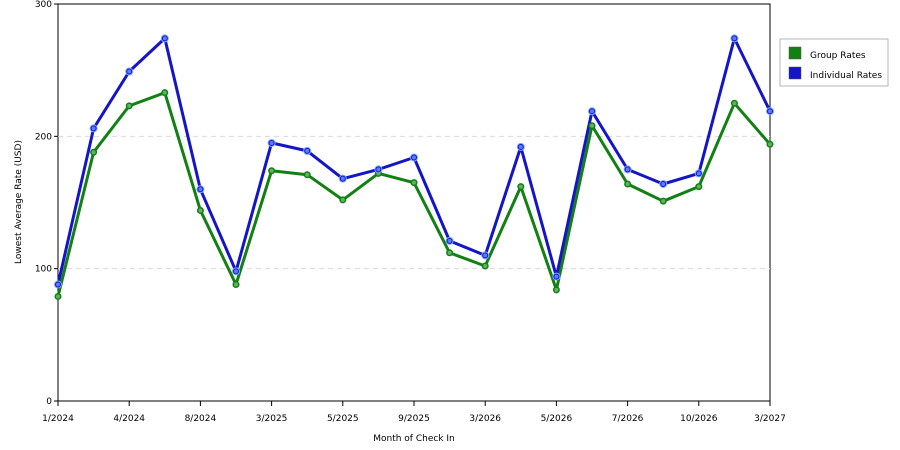  What do you see at coordinates (838, 56) in the screenshot?
I see `legend-label-group-rates: Group Rates` at bounding box center [838, 56].